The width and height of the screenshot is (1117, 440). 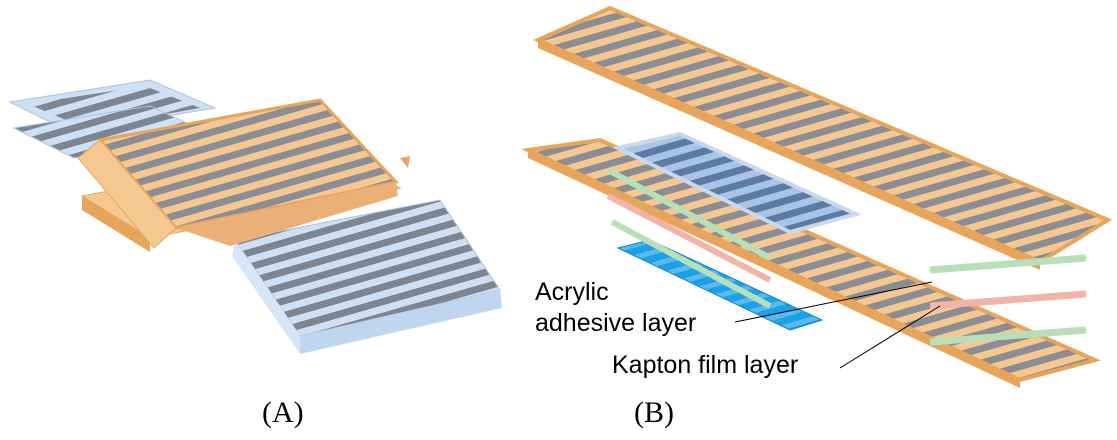 I want to click on blue-layer-top, so click(x=737, y=183).